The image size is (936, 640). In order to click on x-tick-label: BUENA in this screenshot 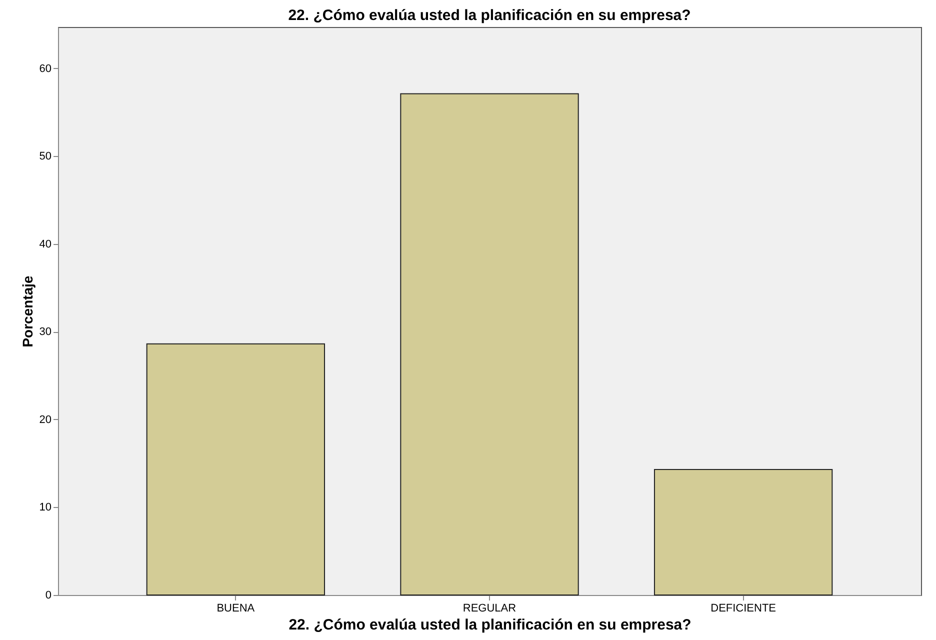, I will do `click(236, 608)`.